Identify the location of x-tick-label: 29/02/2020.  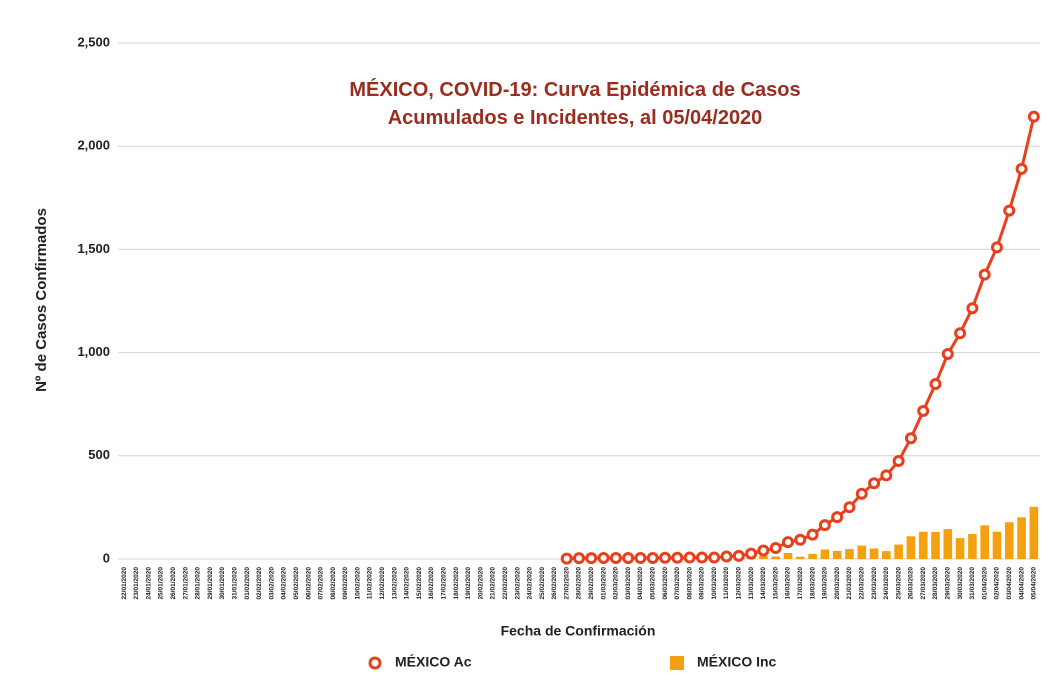
(591, 583).